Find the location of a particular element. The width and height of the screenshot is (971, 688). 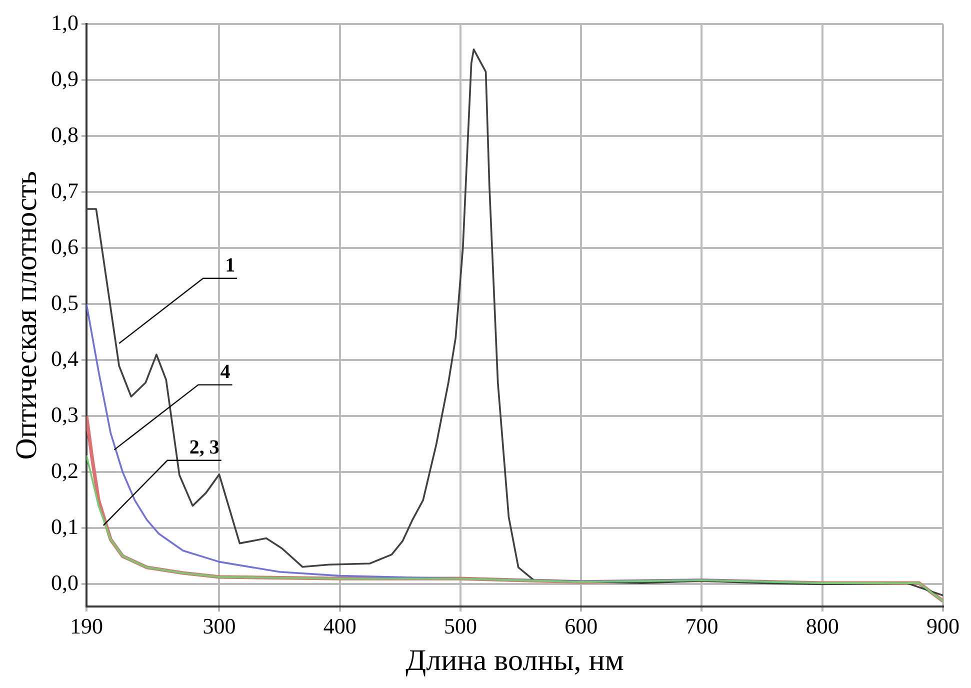

y-tick-label: 0,1 is located at coordinates (64, 526).